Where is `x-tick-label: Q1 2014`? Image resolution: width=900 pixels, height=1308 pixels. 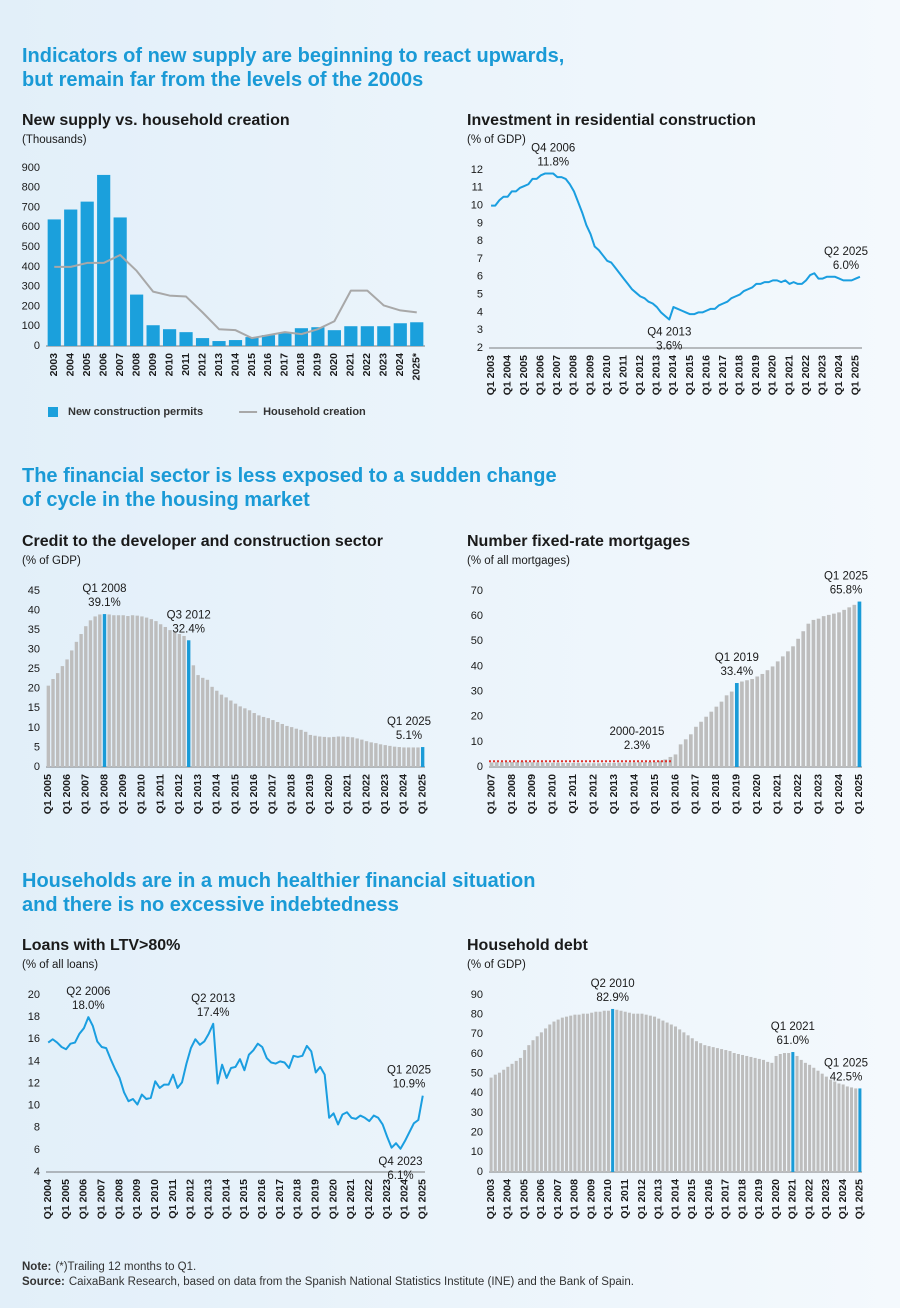
x-tick-label: Q1 2014 is located at coordinates (226, 1199).